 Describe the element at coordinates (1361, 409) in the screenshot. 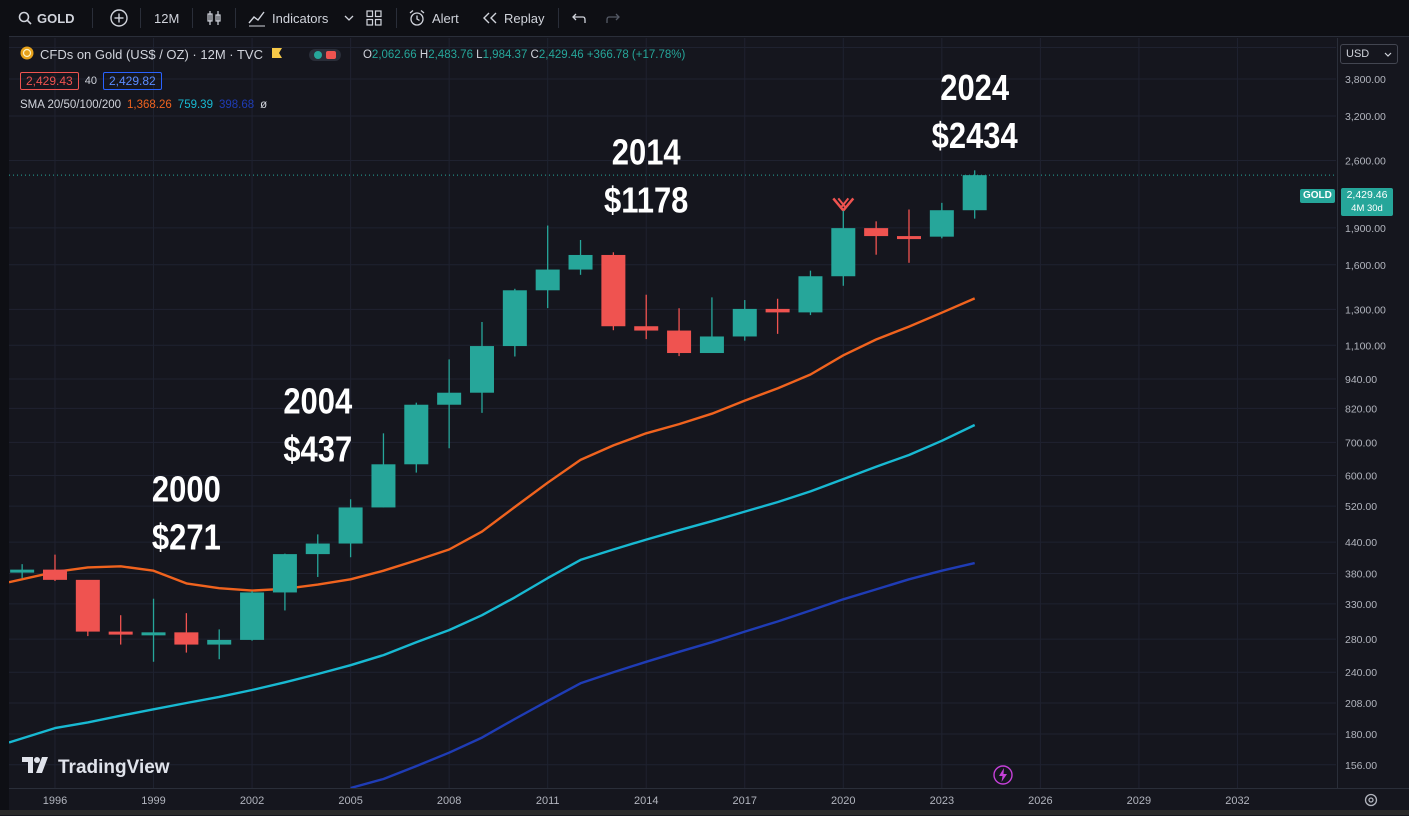

I see `price-tick-label: 820.00` at that location.